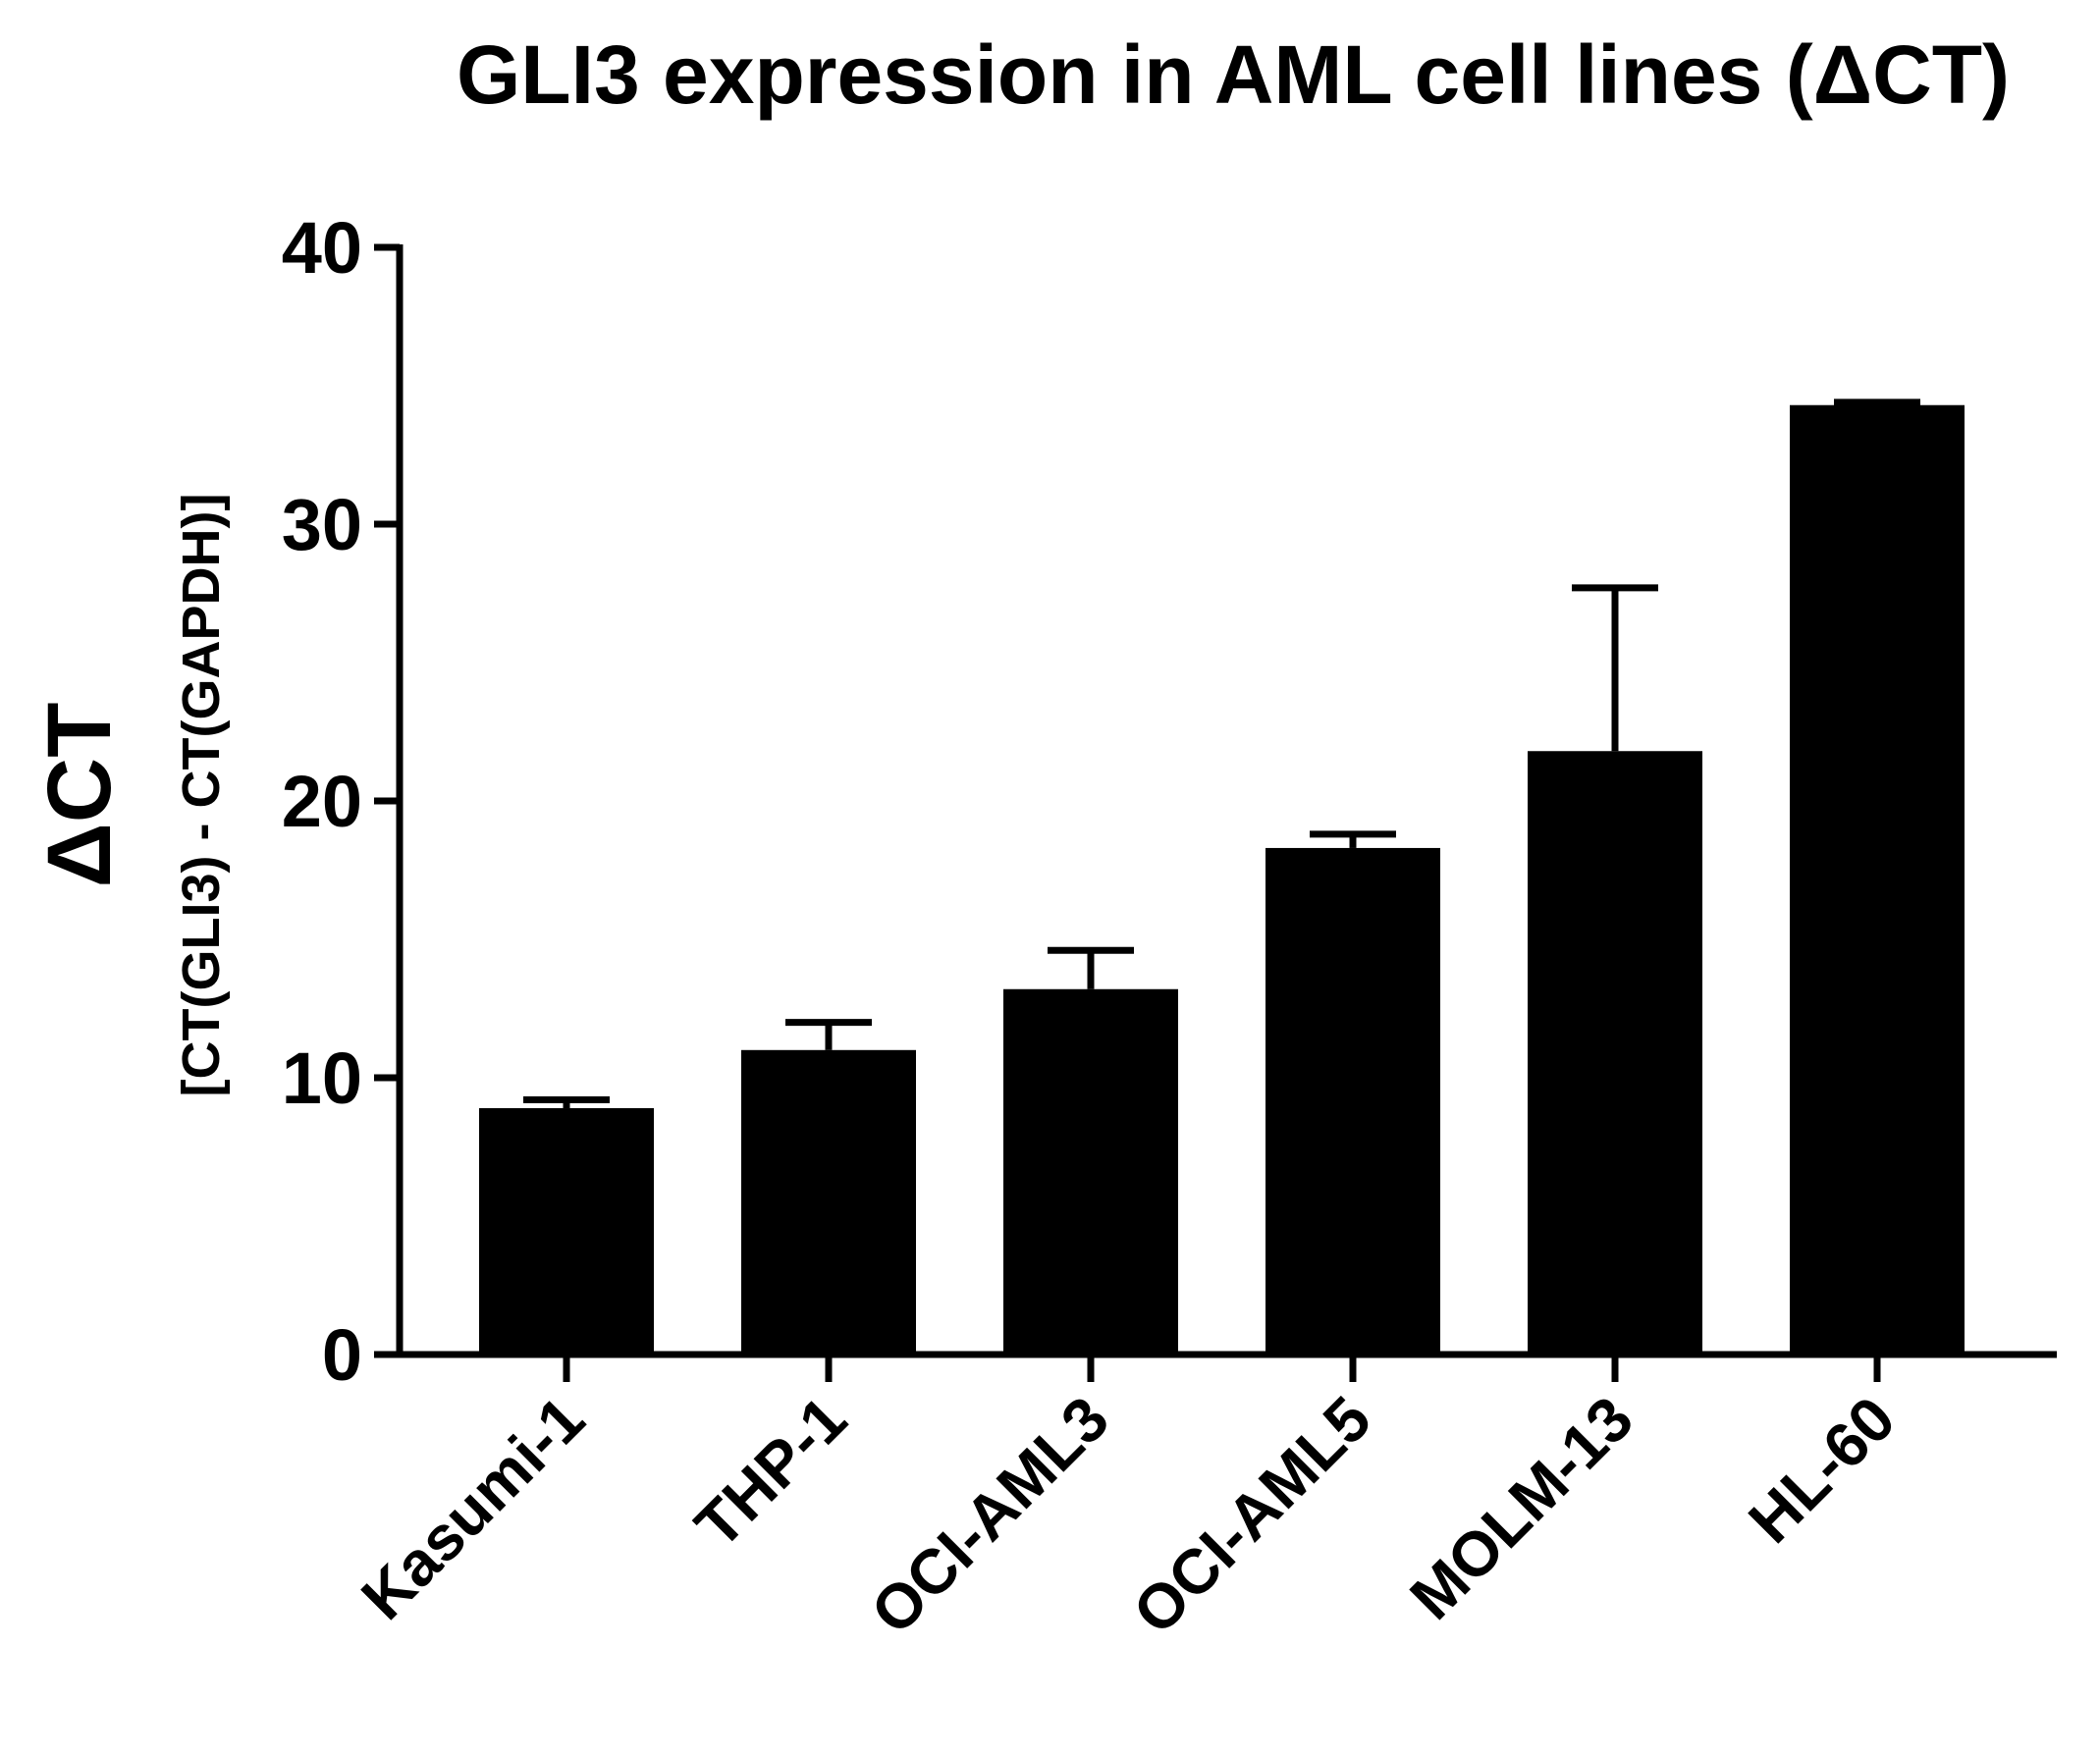 This screenshot has width=2100, height=1754. What do you see at coordinates (342, 1355) in the screenshot?
I see `y-tick-label: 0` at bounding box center [342, 1355].